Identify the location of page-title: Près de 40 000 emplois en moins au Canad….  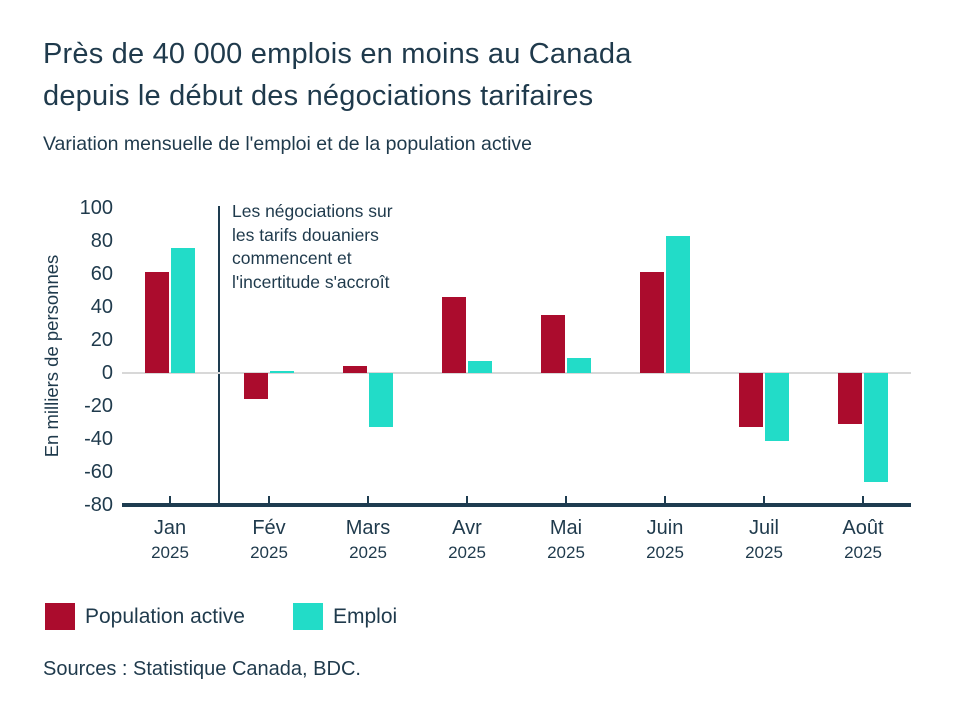
(337, 75).